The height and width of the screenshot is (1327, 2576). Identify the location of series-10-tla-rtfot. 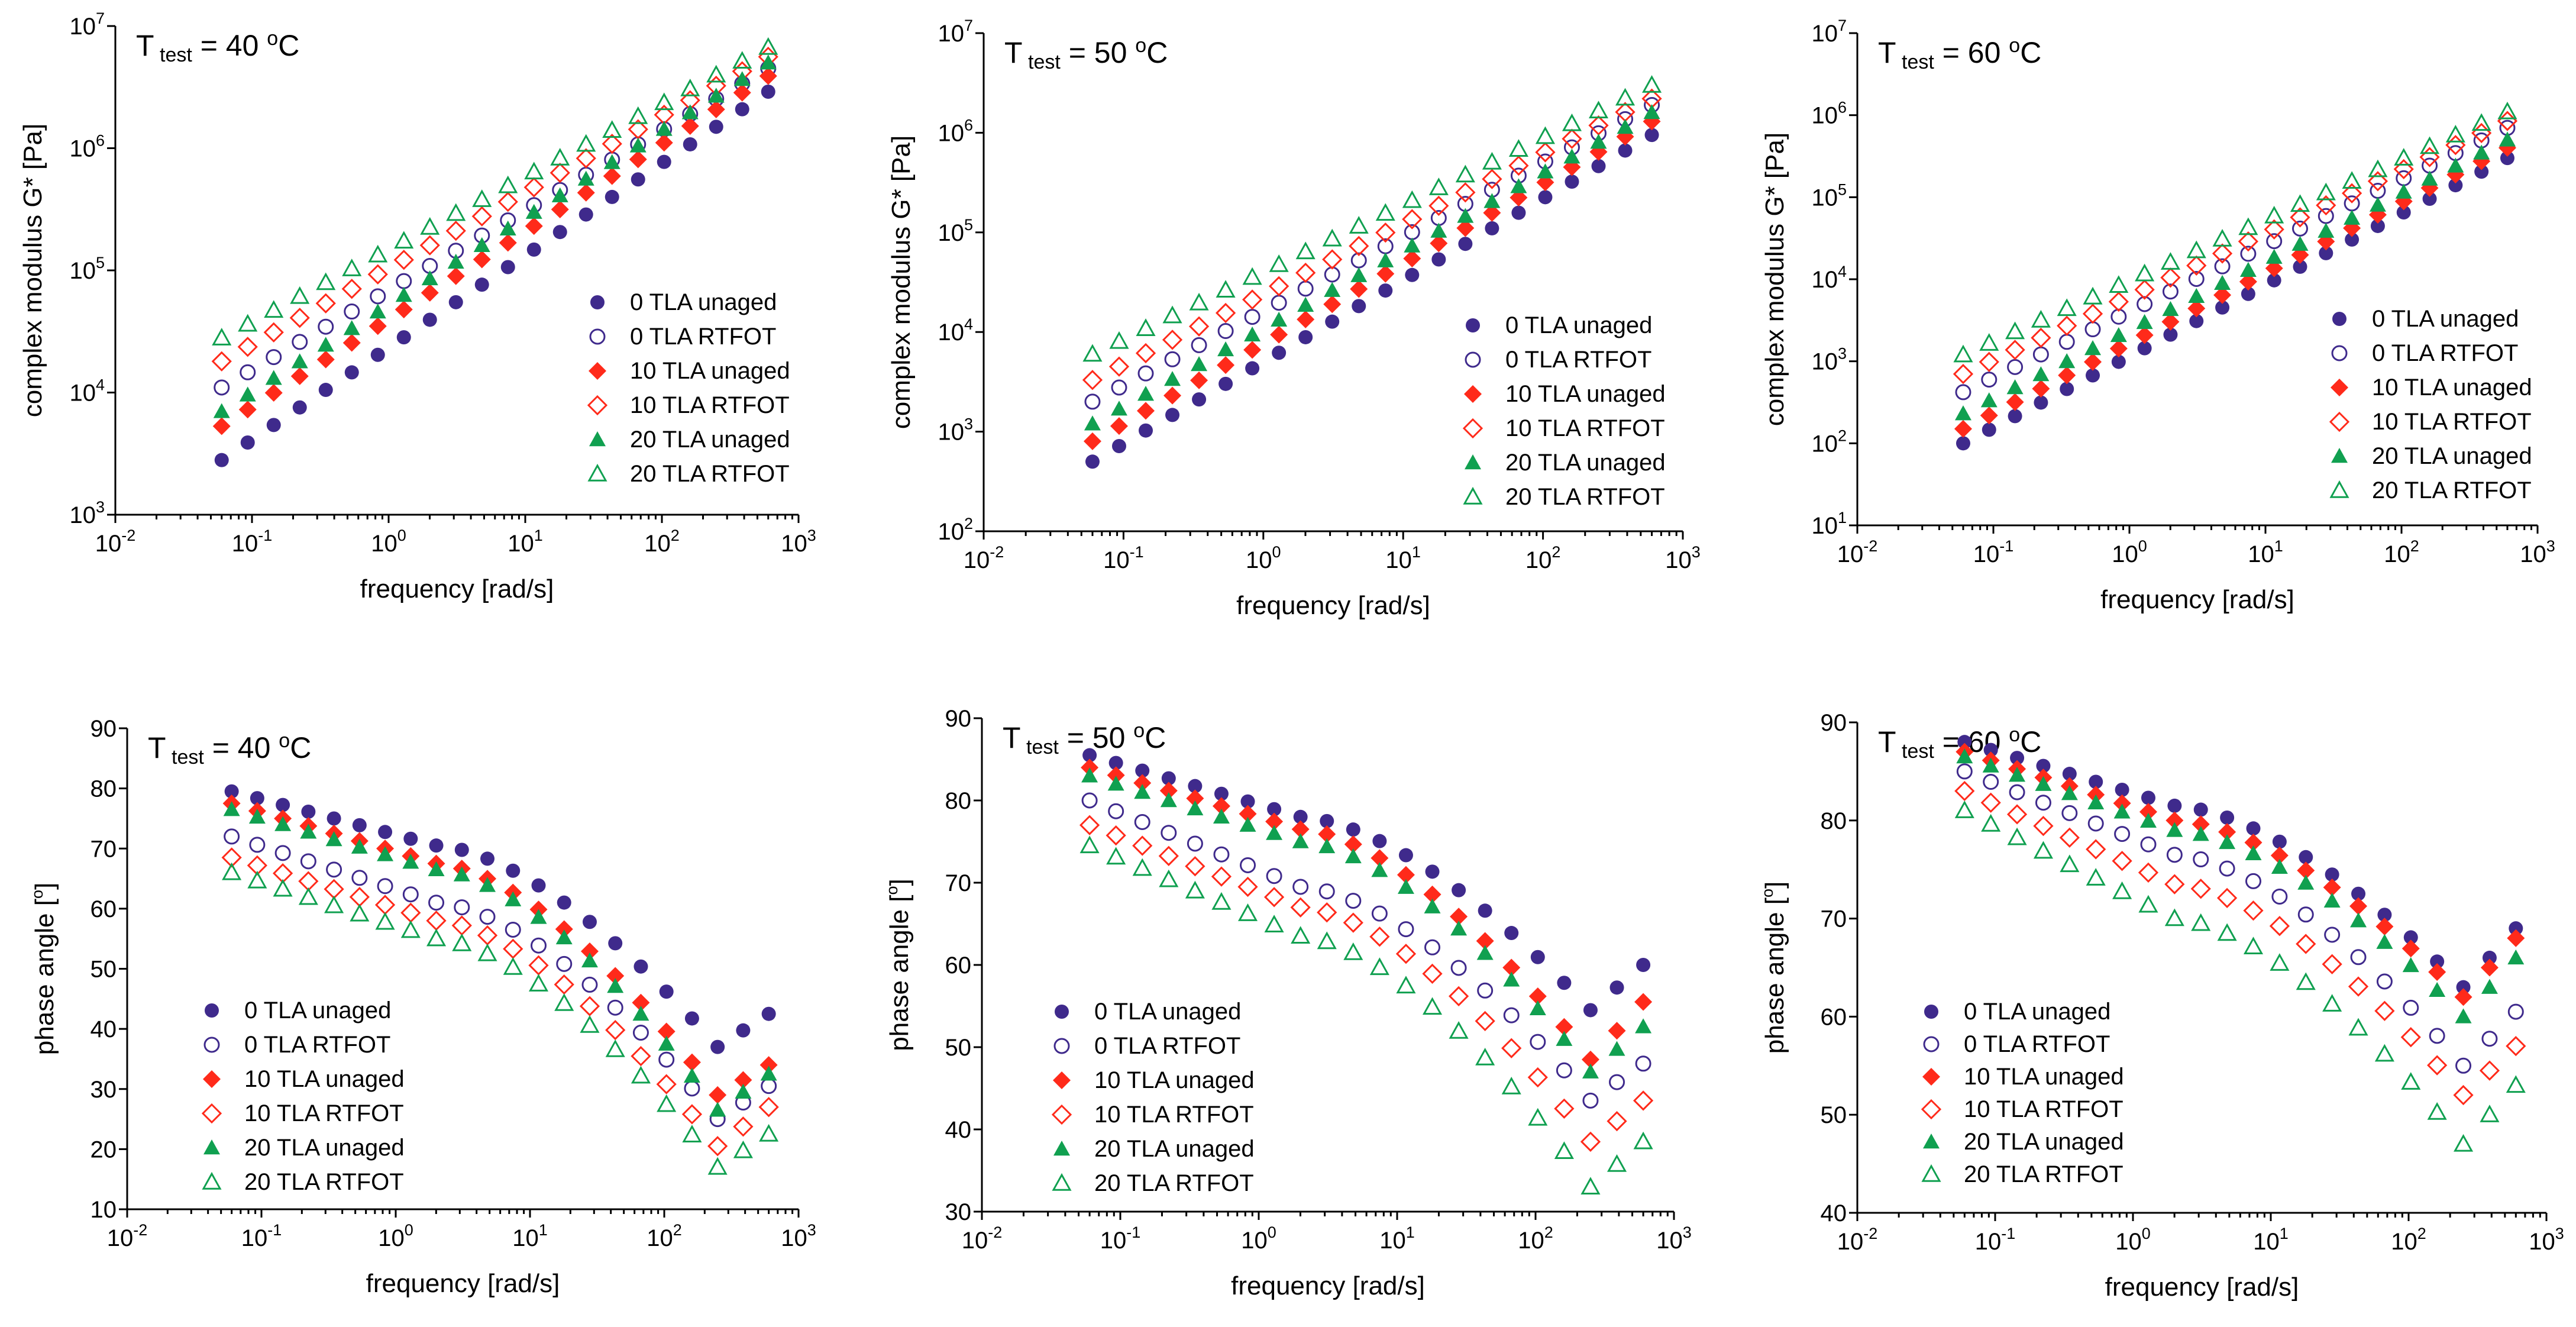
(2240, 943).